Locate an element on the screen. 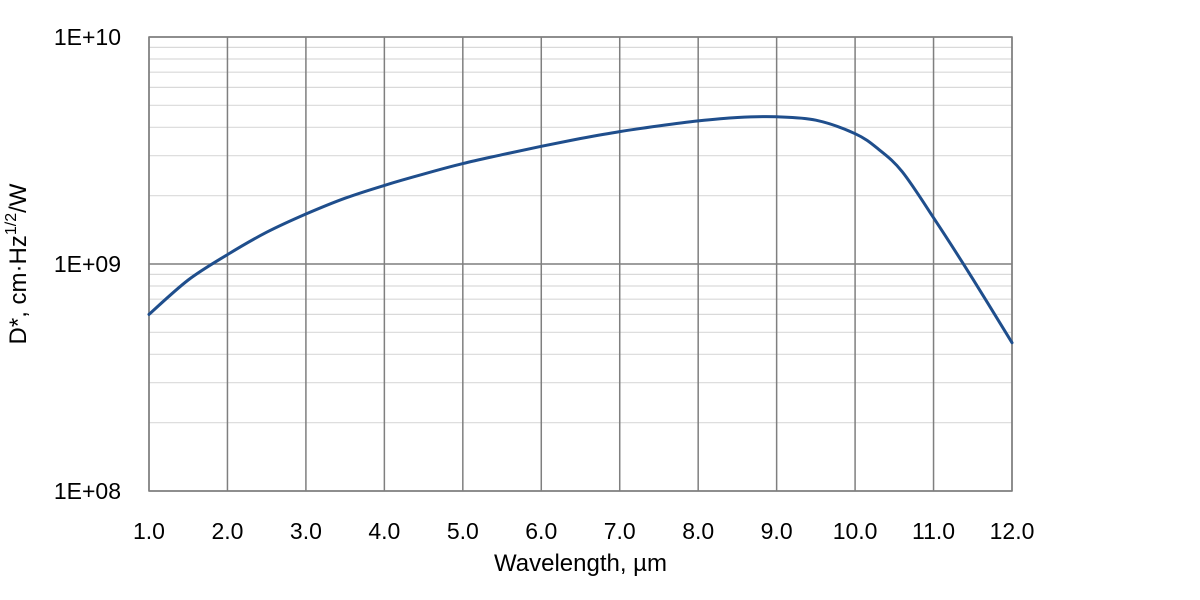 This screenshot has height=600, width=1200. y-axis-title: D*, cm·Hz1/2/W is located at coordinates (17, 263).